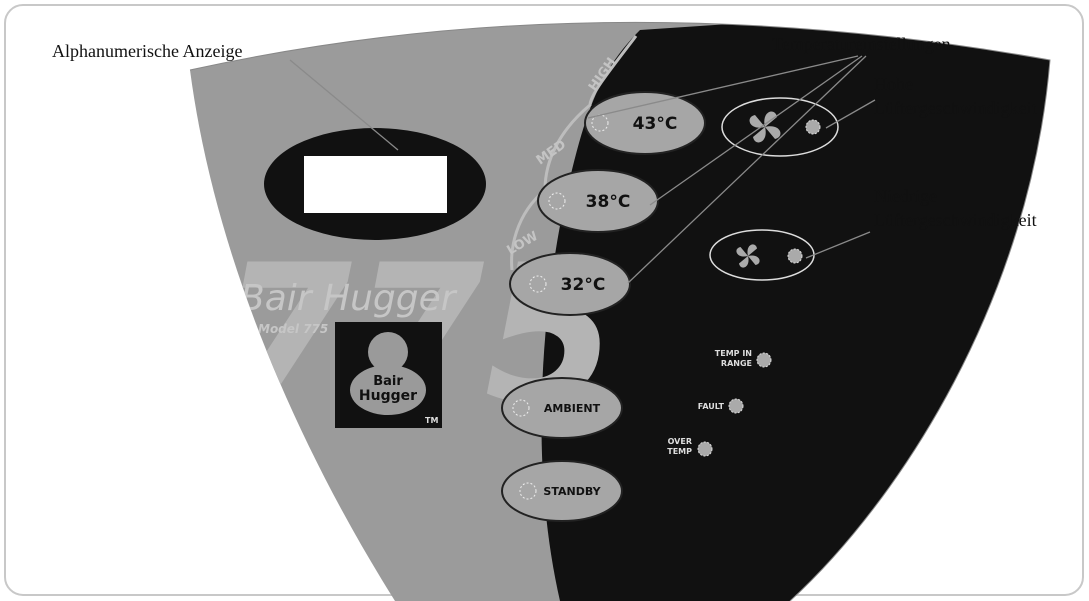 The image size is (1089, 601). Describe the element at coordinates (733, 353) in the screenshot. I see `indicator-label: TEMP IN` at that location.